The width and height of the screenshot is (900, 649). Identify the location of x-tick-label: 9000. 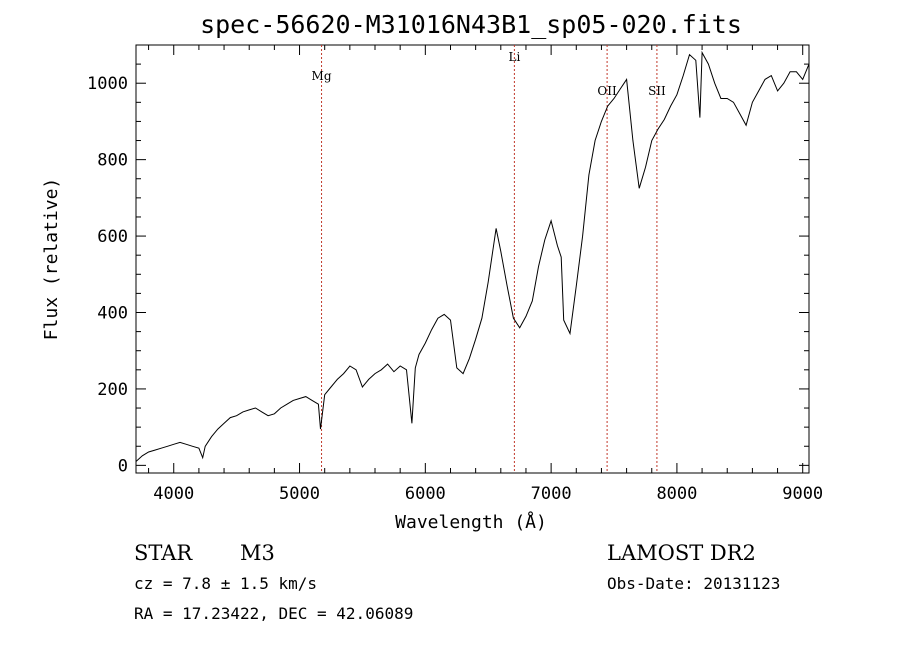
(802, 494).